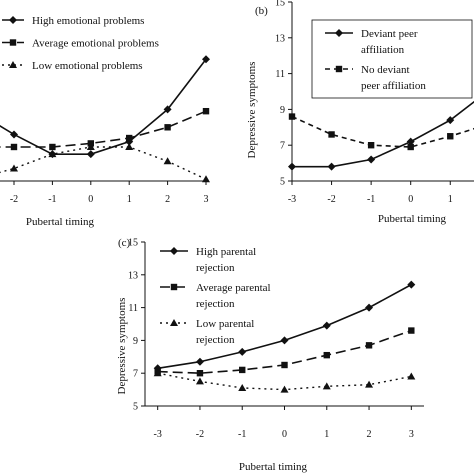 This screenshot has height=474, width=474. What do you see at coordinates (226, 252) in the screenshot?
I see `legend-label-line: High parental` at bounding box center [226, 252].